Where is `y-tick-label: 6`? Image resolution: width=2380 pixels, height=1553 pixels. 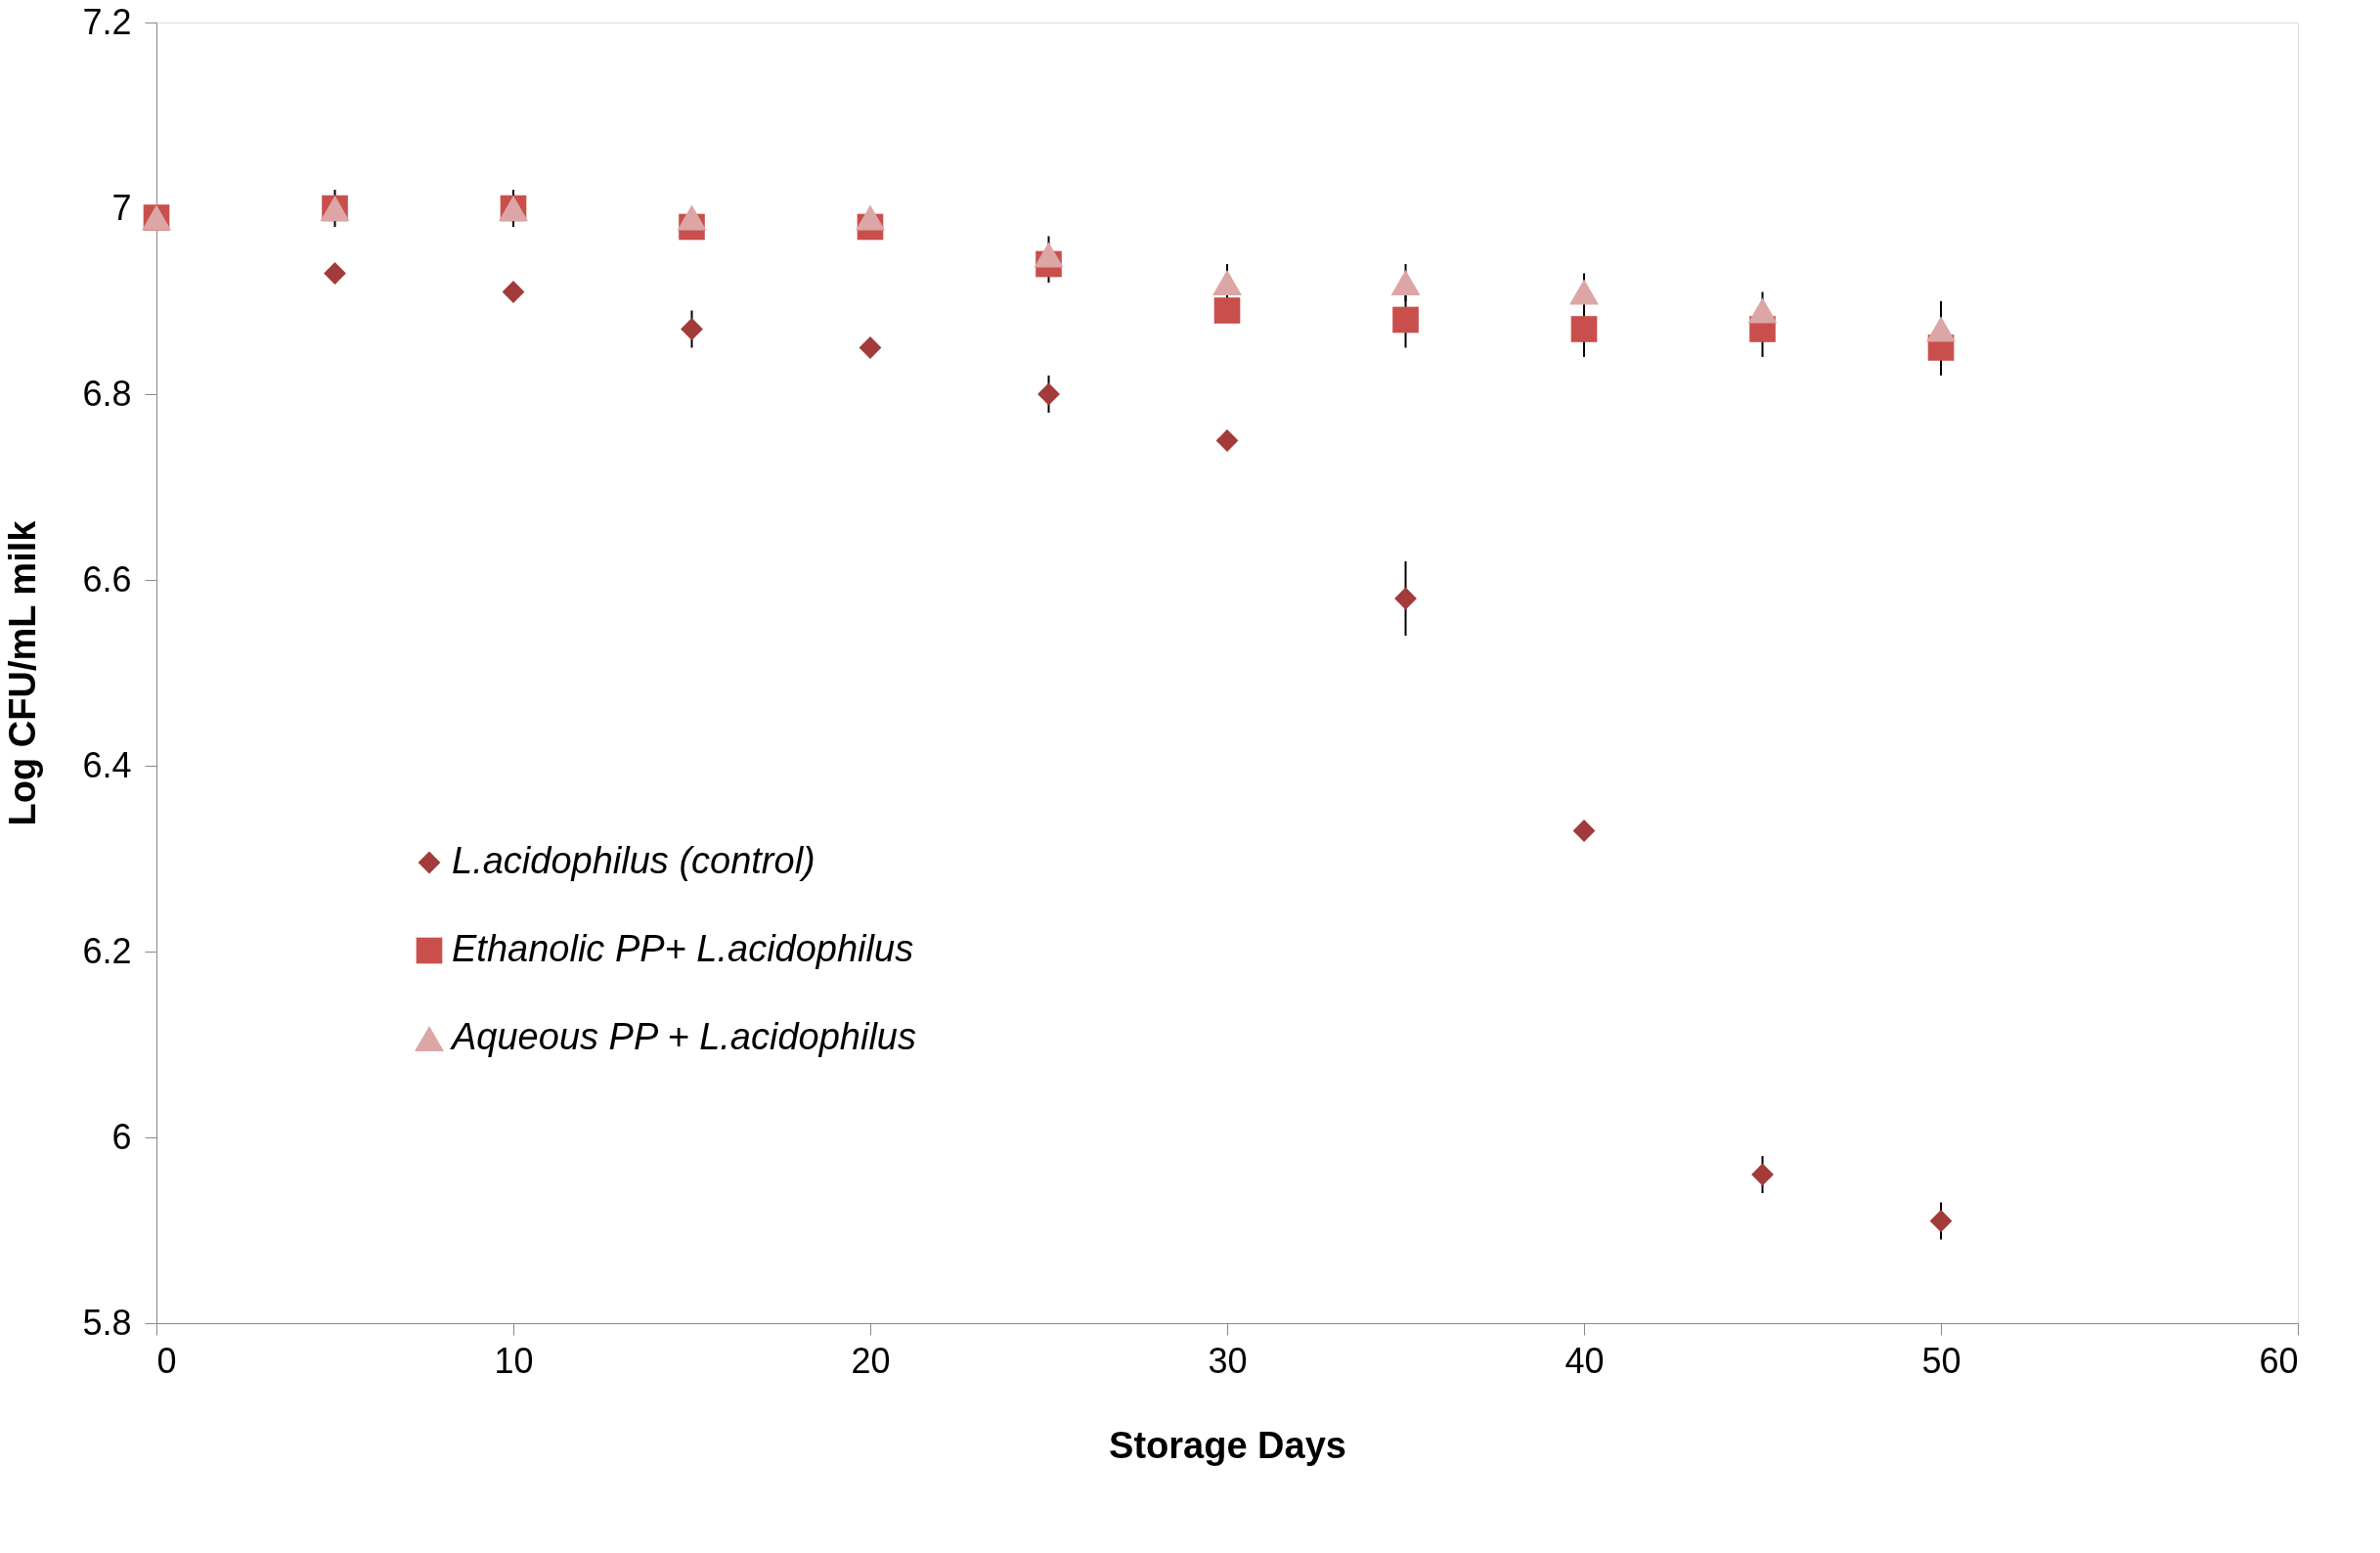
y-tick-label: 6 is located at coordinates (121, 1136).